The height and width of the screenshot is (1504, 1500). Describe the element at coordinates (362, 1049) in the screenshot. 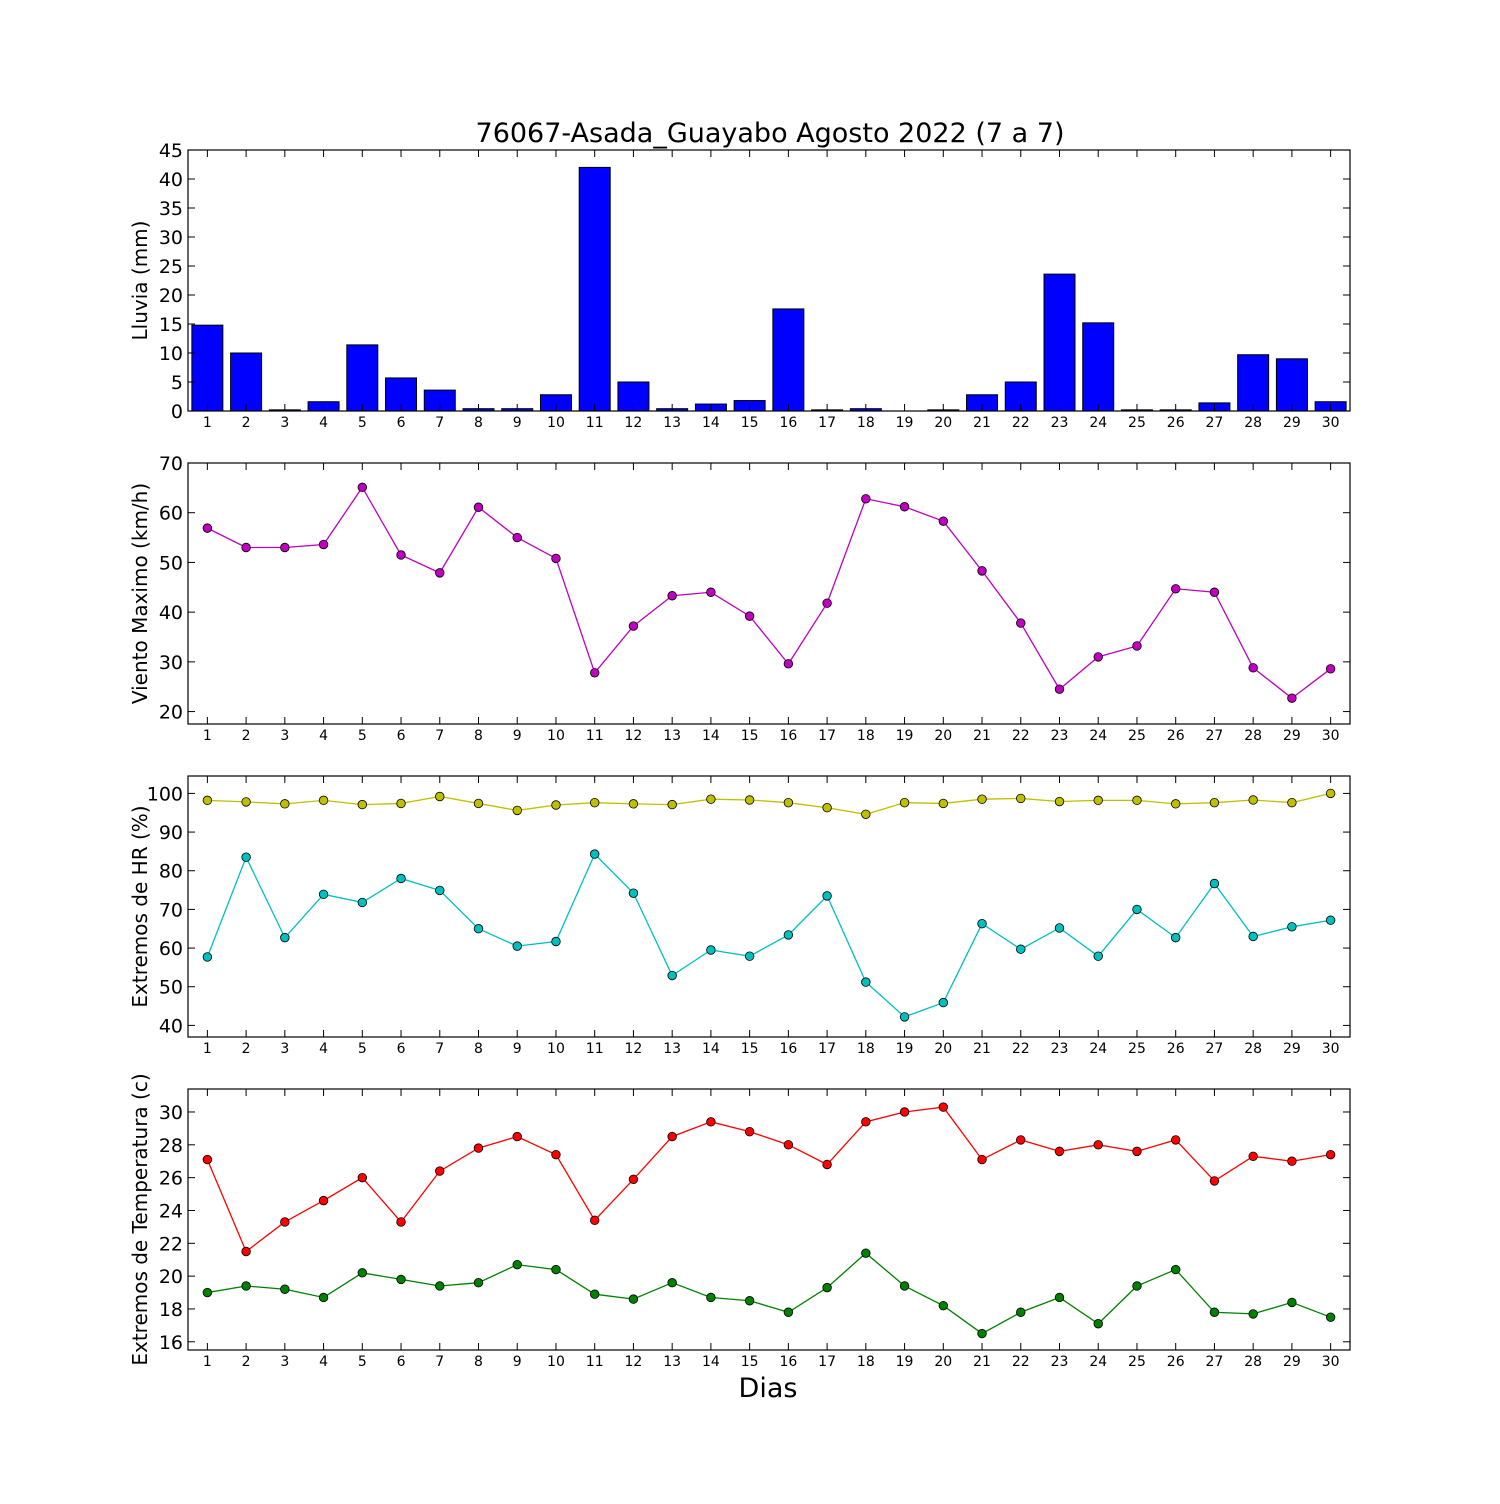

I see `x-tick-label: 5` at that location.